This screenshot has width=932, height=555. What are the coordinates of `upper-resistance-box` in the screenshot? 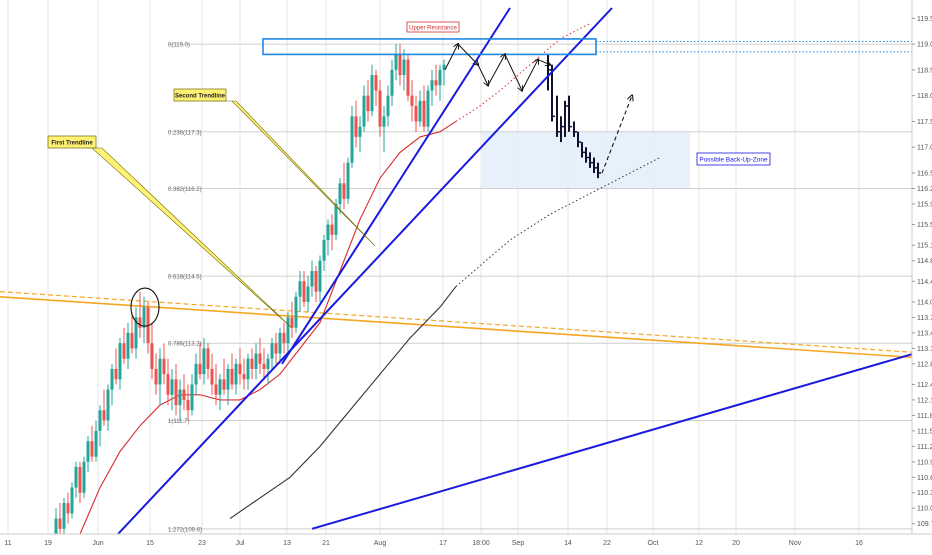 It's located at (433, 27).